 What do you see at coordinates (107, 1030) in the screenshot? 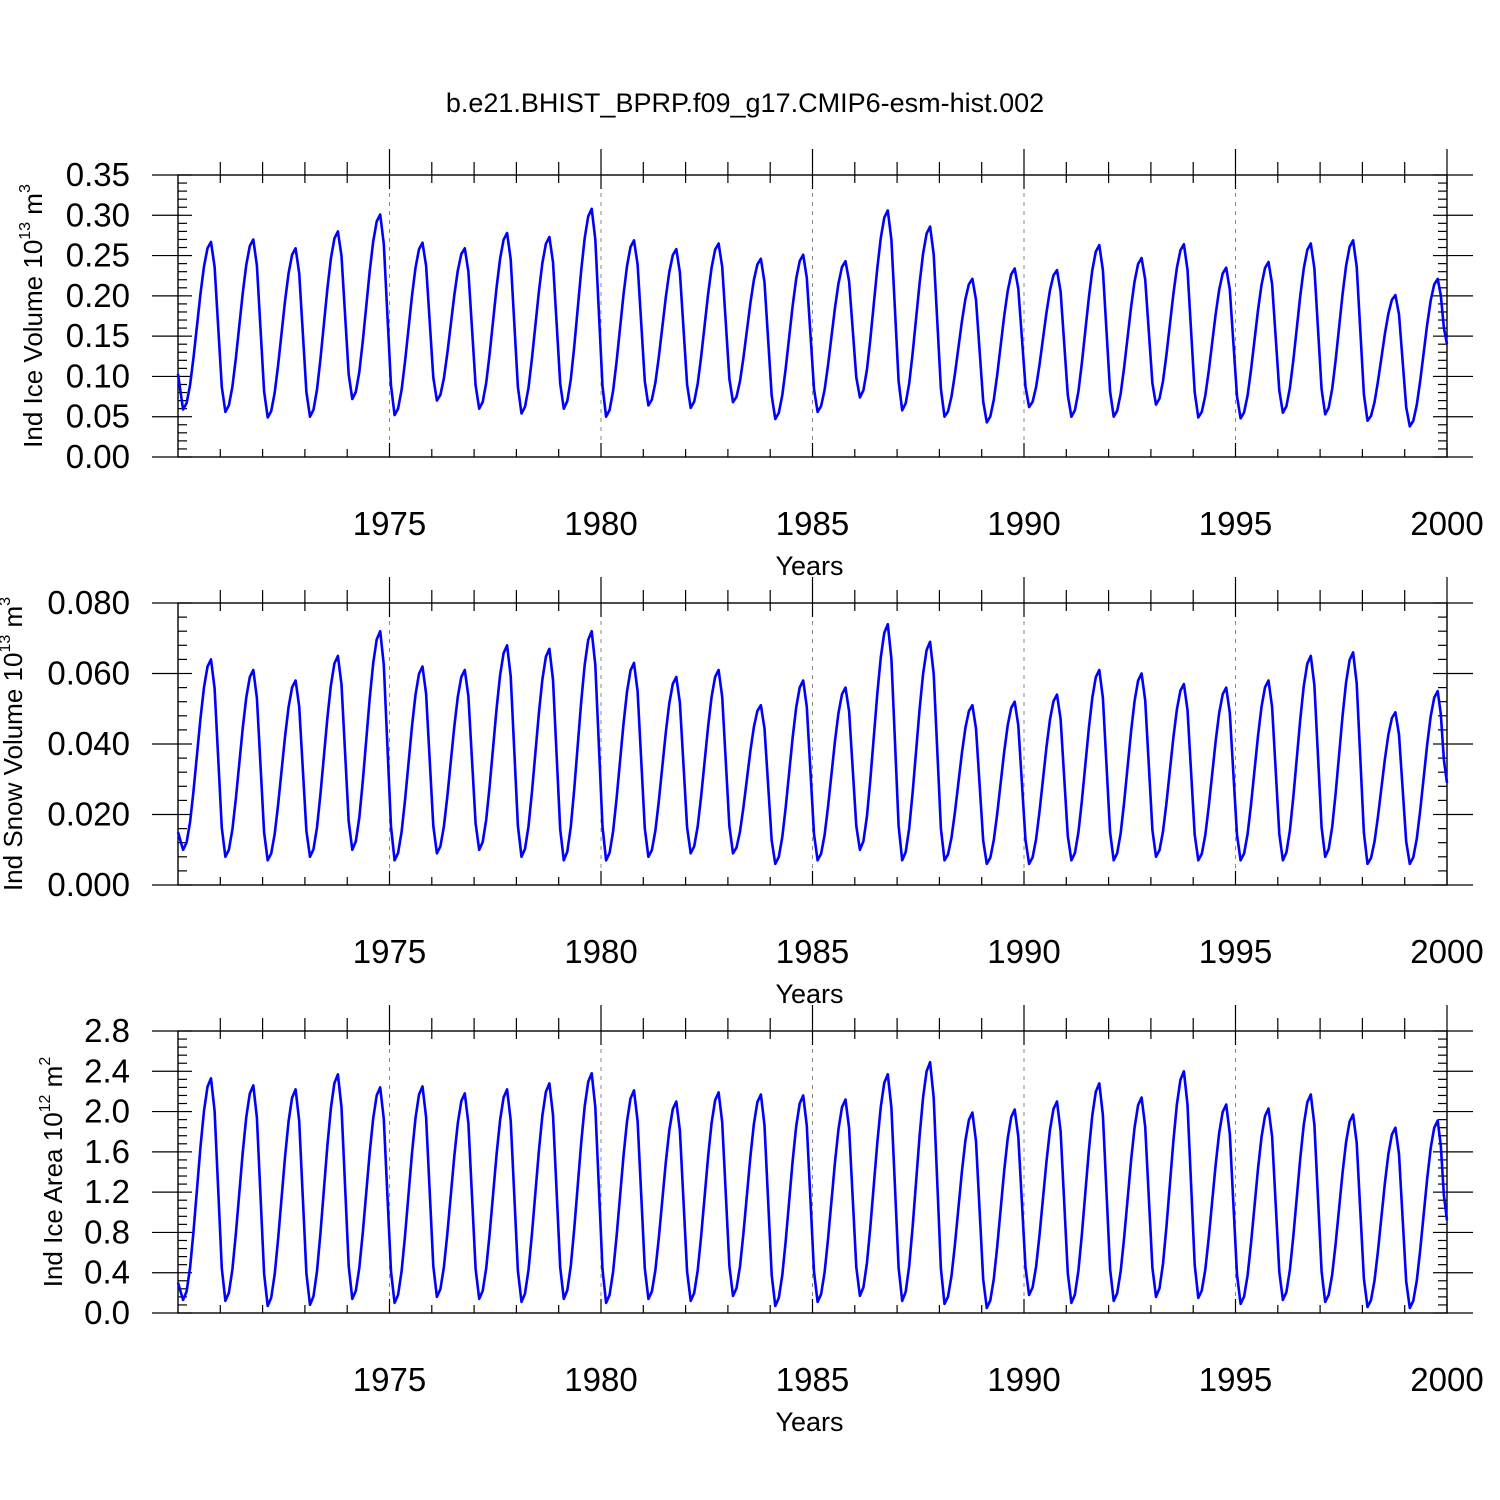
I see `y-tick-label: 2.8` at bounding box center [107, 1030].